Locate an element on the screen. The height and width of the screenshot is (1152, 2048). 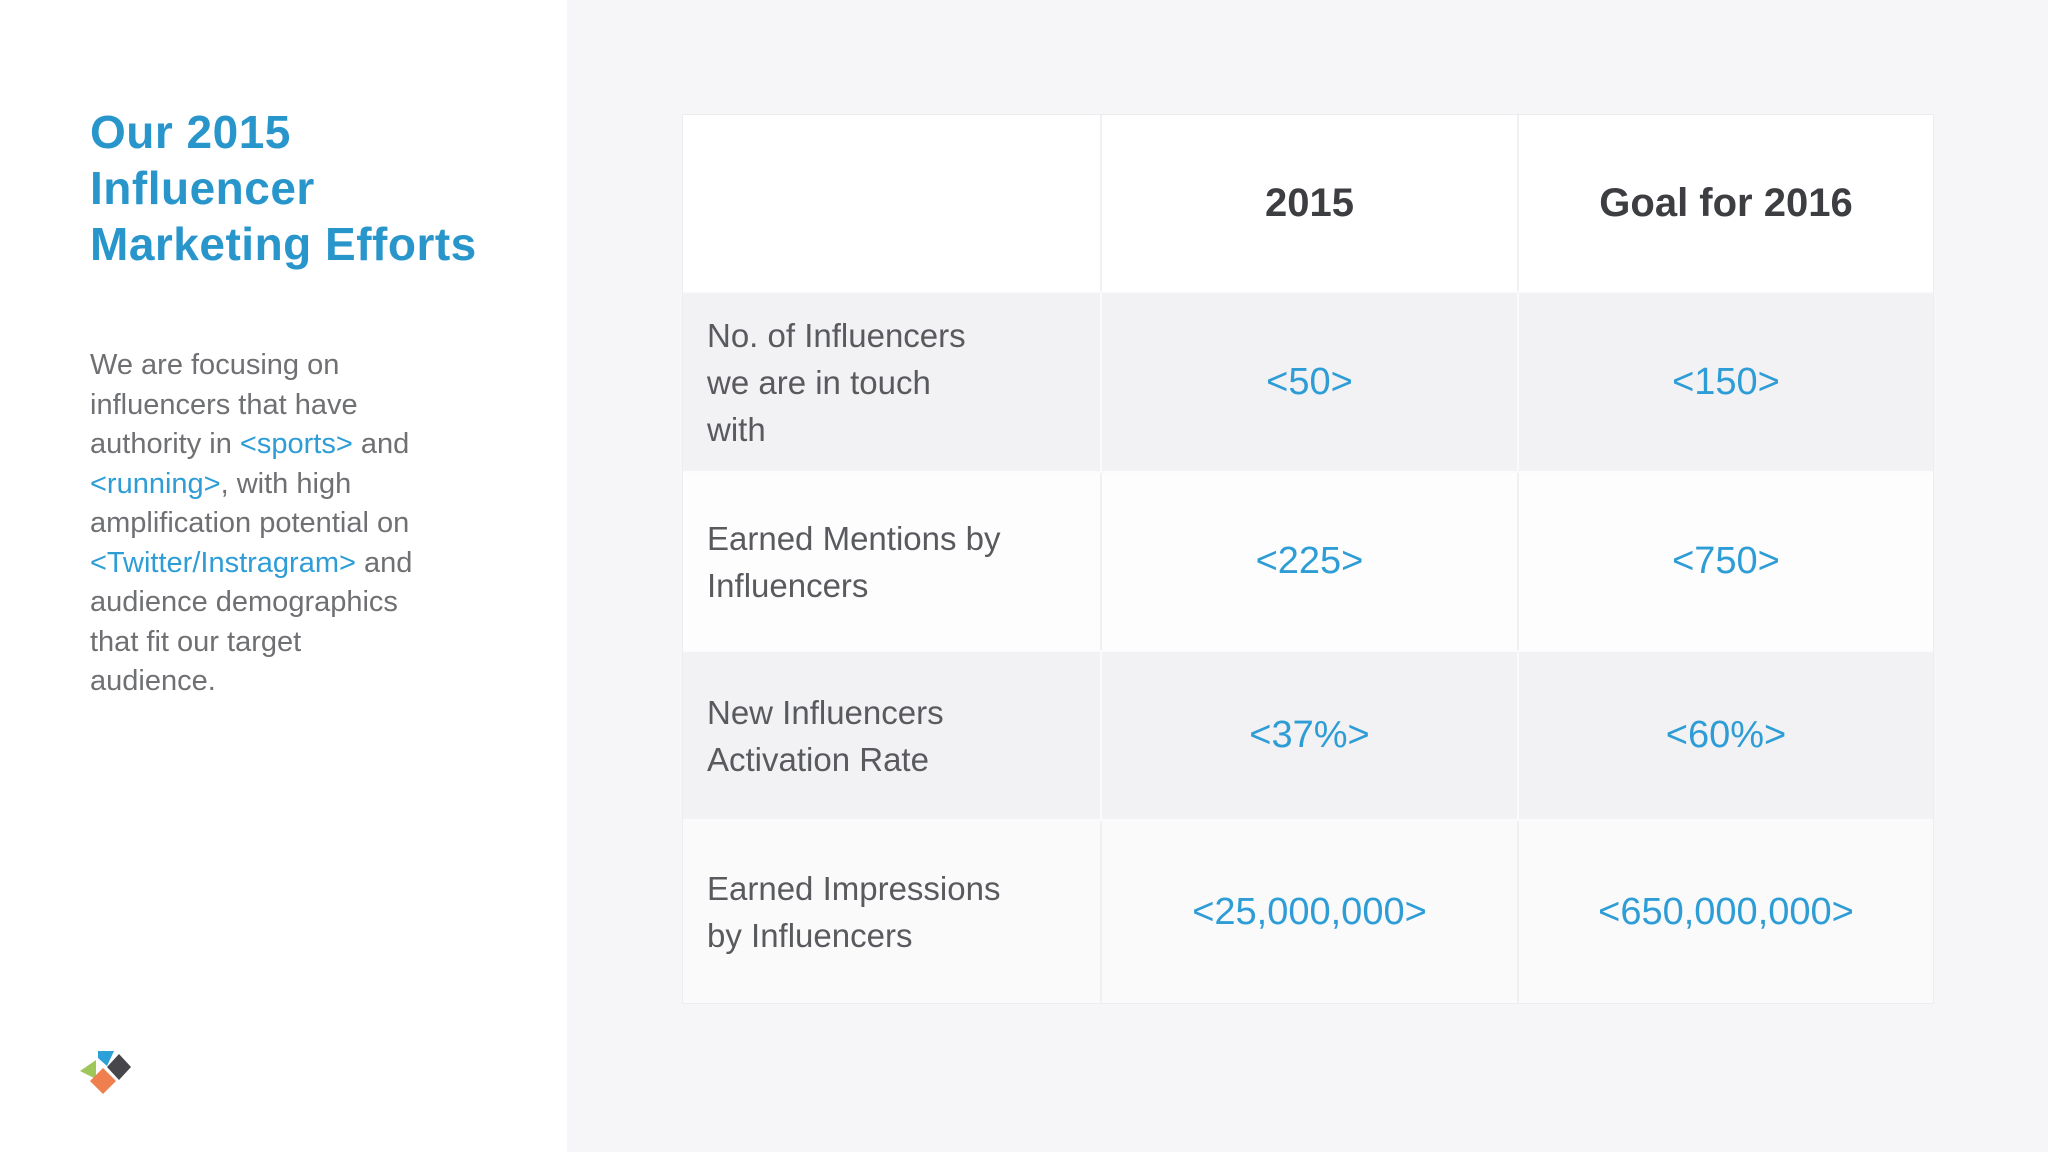
slide-title: Our 2015 Influencer Marketing Efforts is located at coordinates (283, 188).